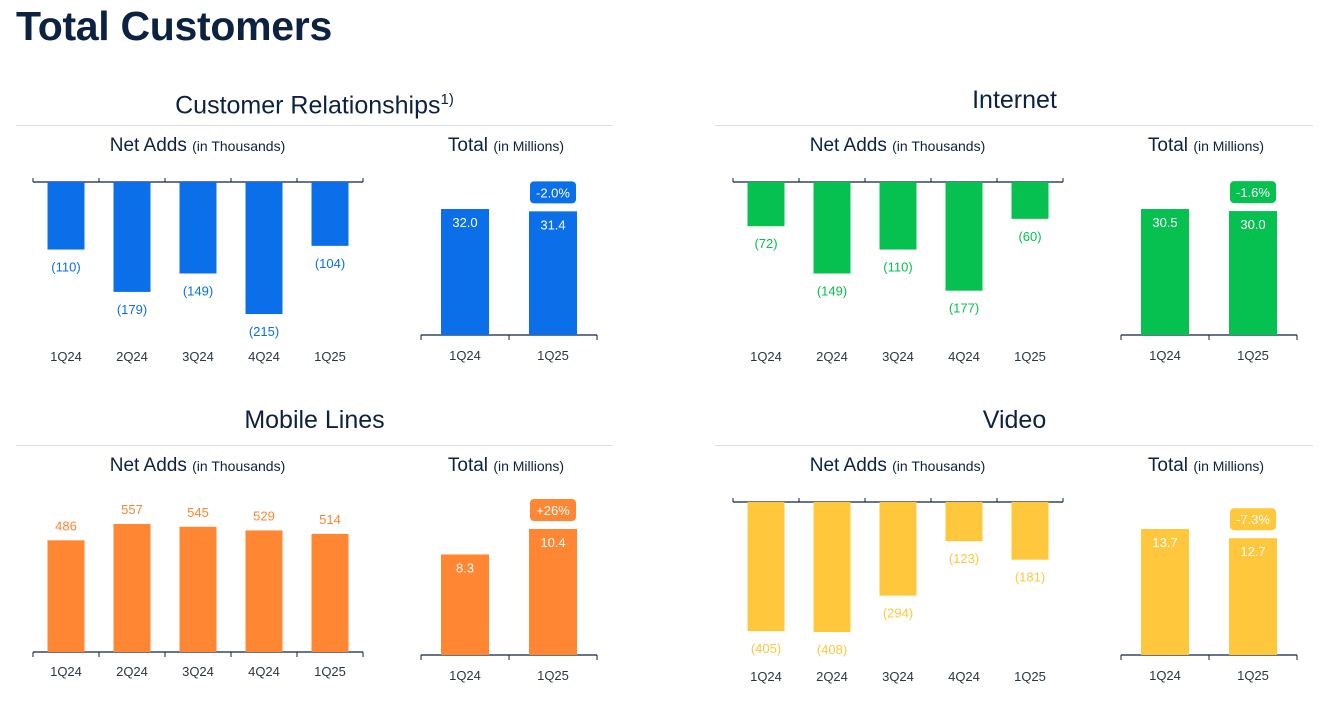 Image resolution: width=1323 pixels, height=704 pixels. Describe the element at coordinates (552, 542) in the screenshot. I see `total-value-label: 10.4` at that location.